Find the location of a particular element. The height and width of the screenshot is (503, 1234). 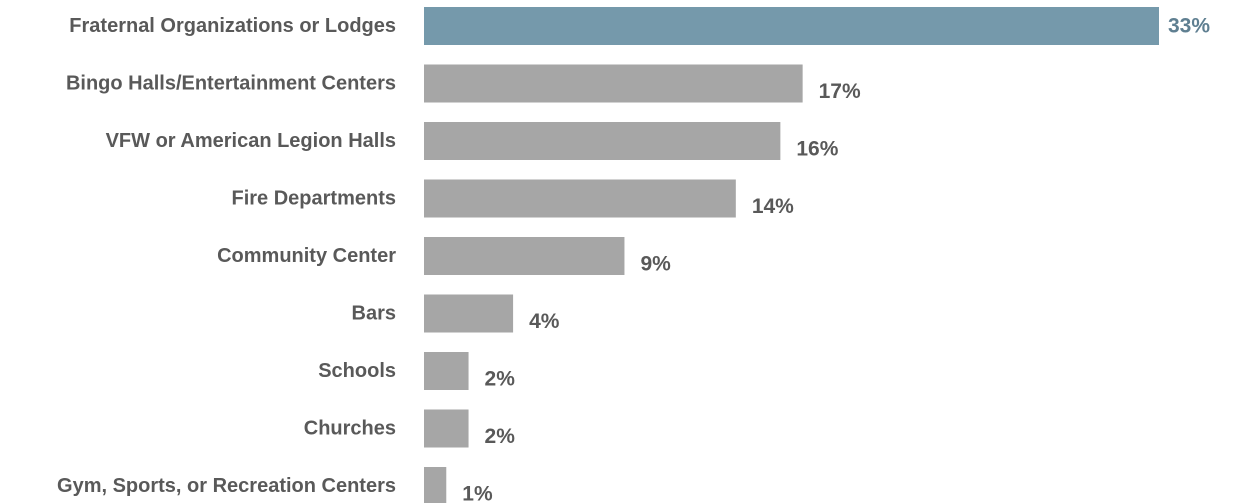

category-label-fire-departments: Fire Departments is located at coordinates (314, 199).